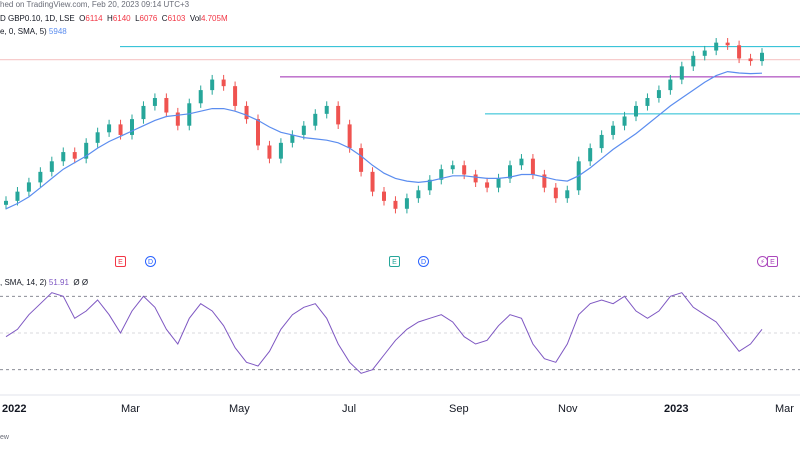 This screenshot has height=450, width=800. Describe the element at coordinates (33, 31) in the screenshot. I see `ma-legend: e, 0, SMA, 5) 5948` at that location.